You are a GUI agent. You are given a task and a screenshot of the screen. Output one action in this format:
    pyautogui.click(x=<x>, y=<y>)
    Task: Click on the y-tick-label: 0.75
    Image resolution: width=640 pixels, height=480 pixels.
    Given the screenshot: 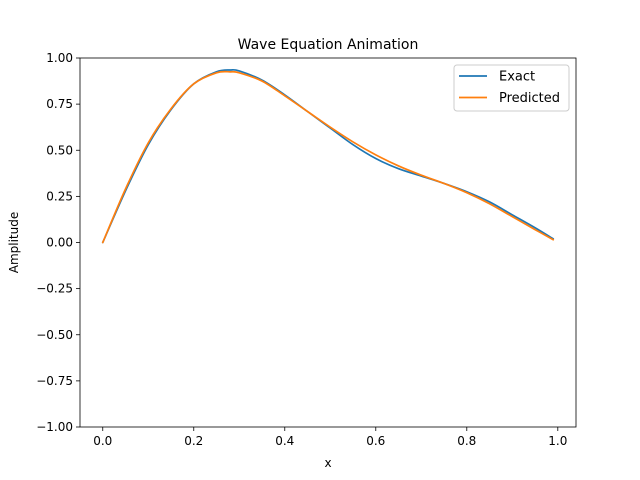 What is the action you would take?
    pyautogui.click(x=59, y=104)
    